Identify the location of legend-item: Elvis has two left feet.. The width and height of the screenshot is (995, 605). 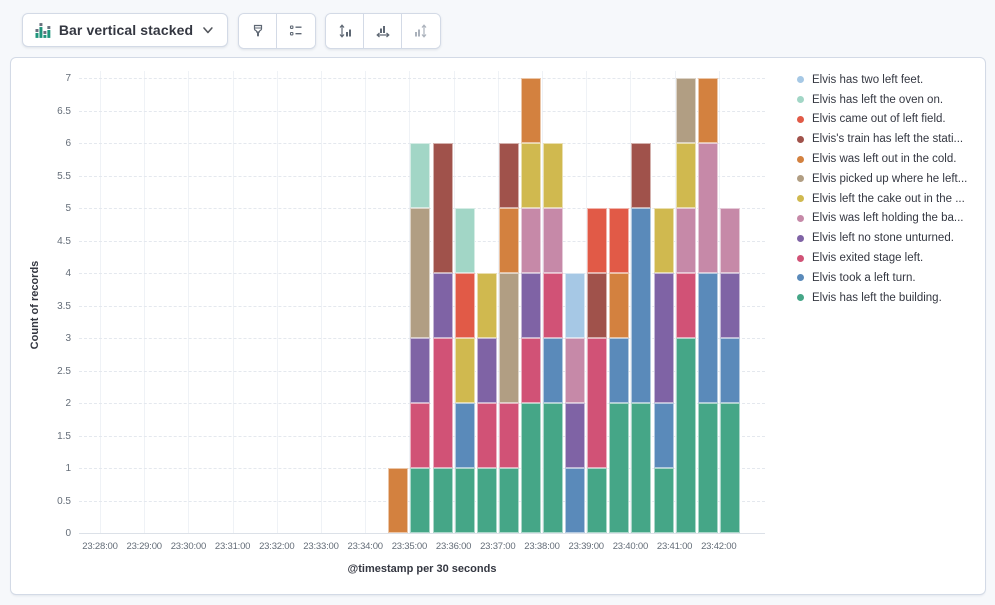
(885, 80).